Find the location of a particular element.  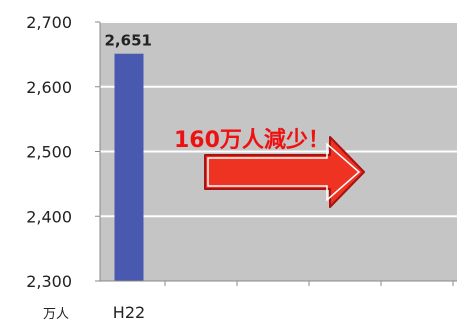

annotation-text: 160万人減少！ is located at coordinates (252, 140).